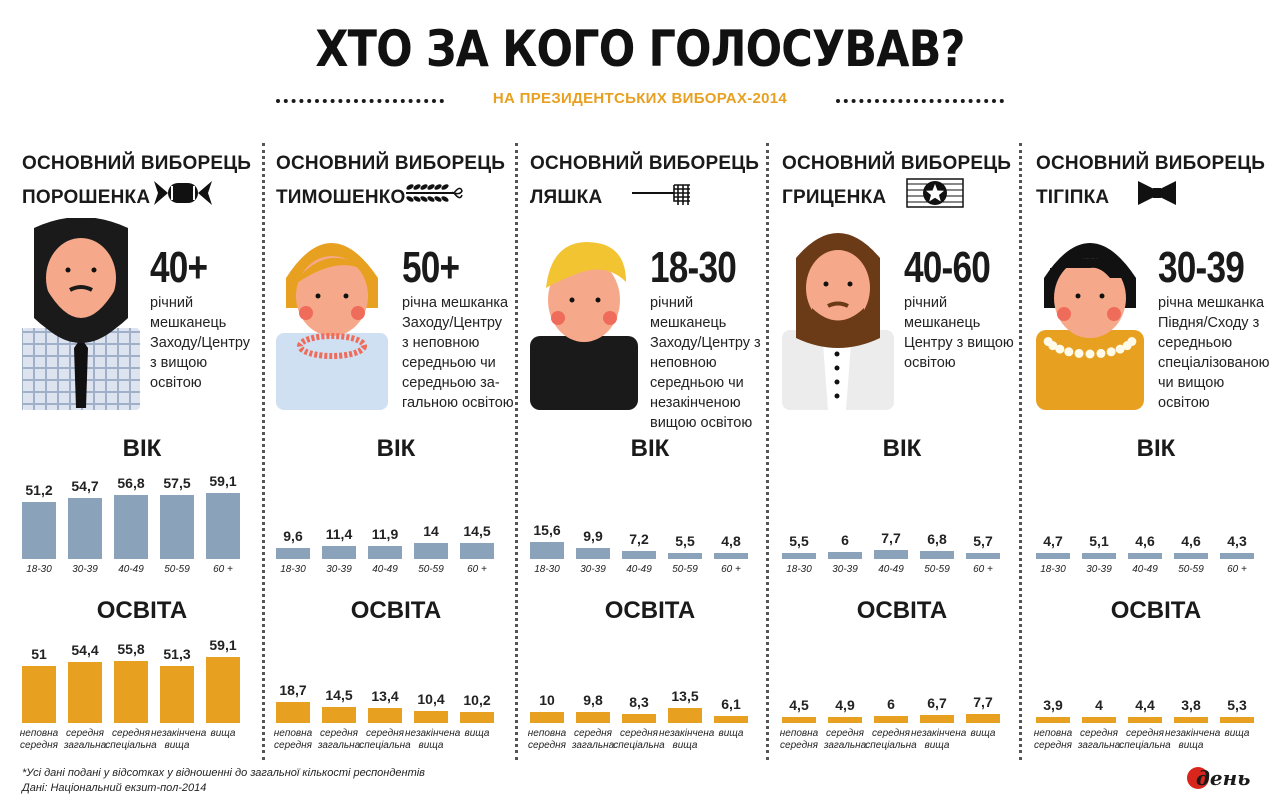 This screenshot has width=1280, height=802. What do you see at coordinates (477, 733) in the screenshot?
I see `education-chart-category-label: вища` at bounding box center [477, 733].